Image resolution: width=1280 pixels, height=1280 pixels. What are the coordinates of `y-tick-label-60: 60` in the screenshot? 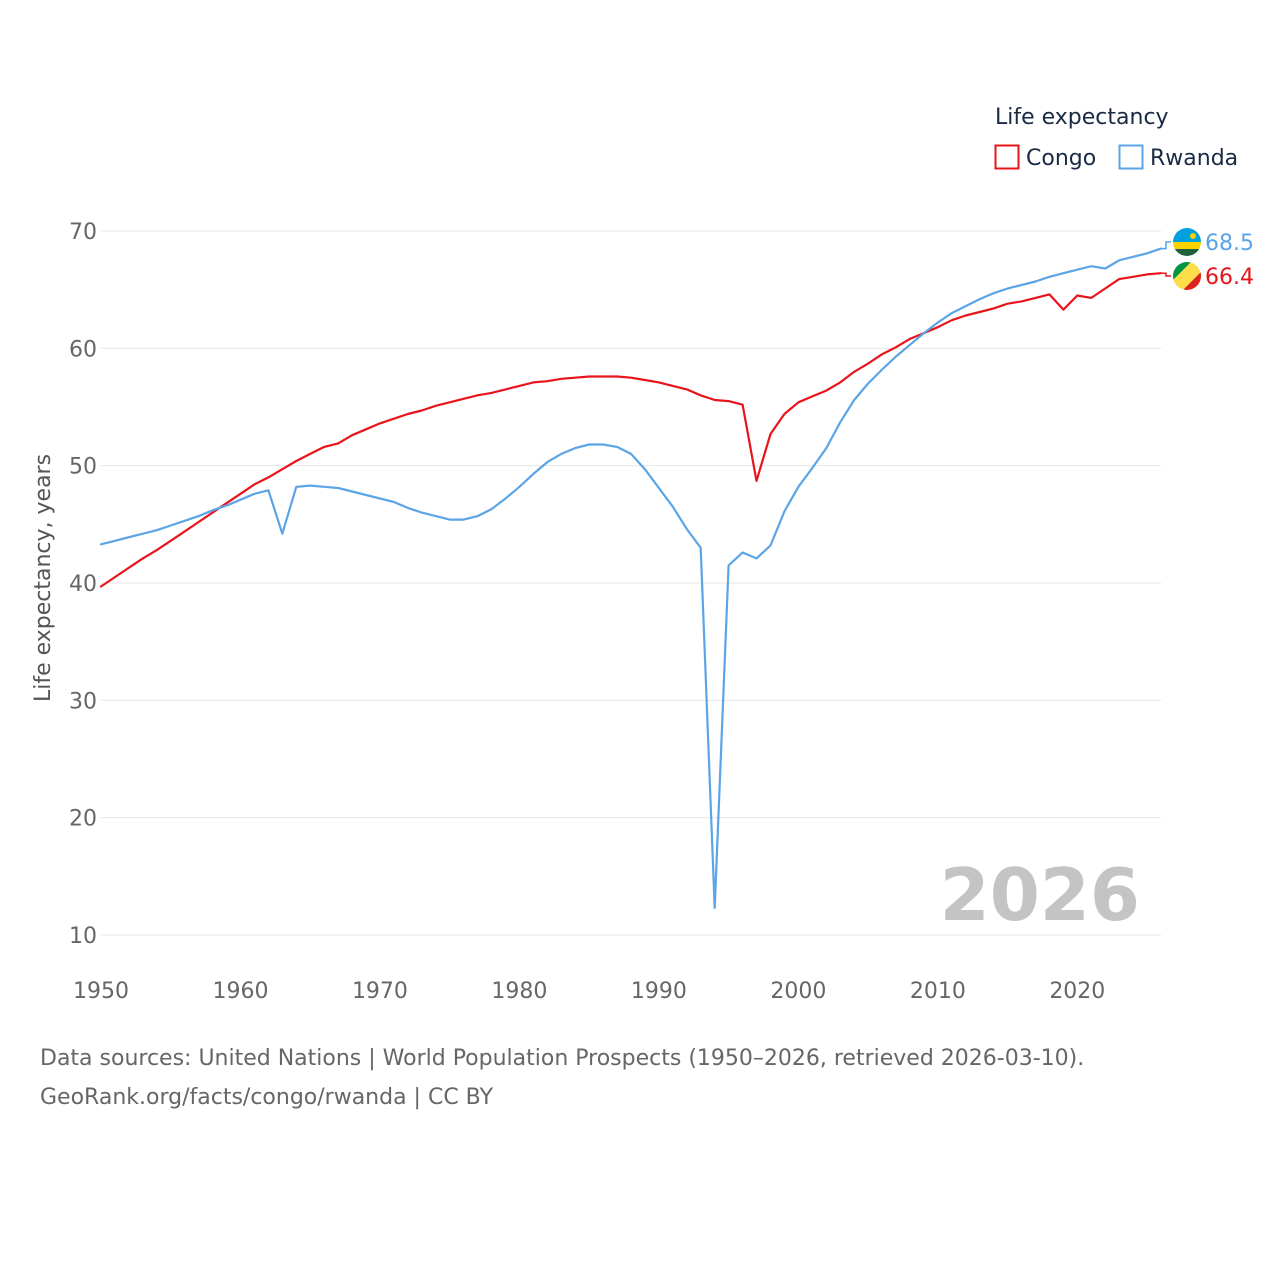 It's located at (83, 349).